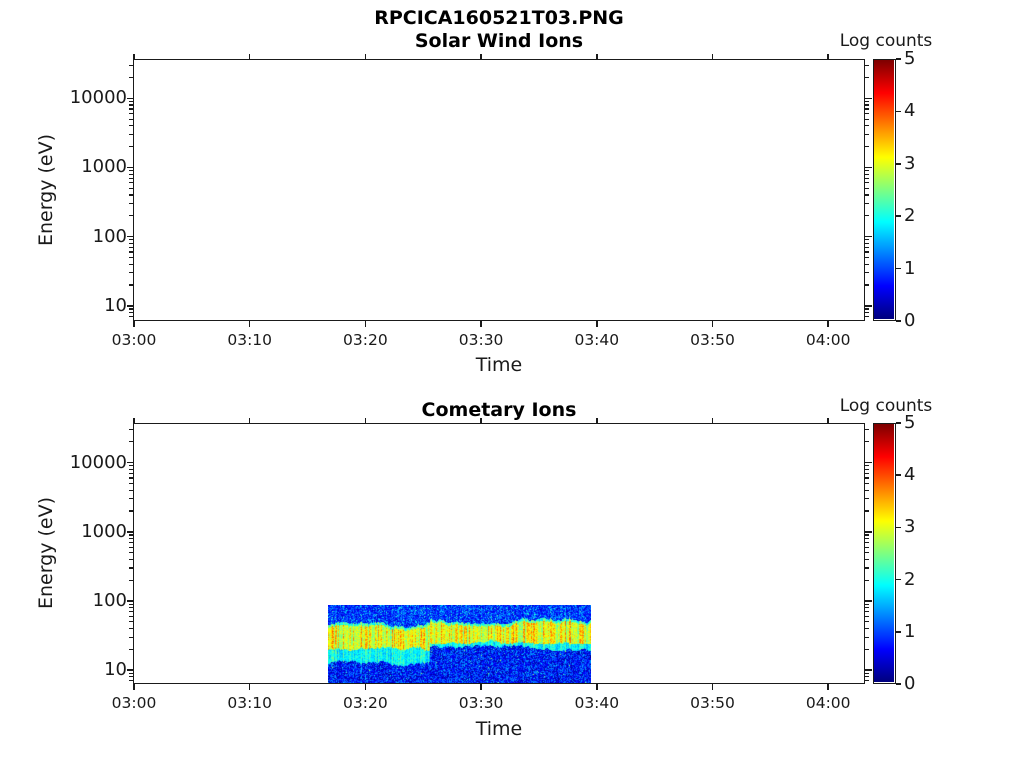  Describe the element at coordinates (910, 527) in the screenshot. I see `colorbar-tick-label: 3` at that location.